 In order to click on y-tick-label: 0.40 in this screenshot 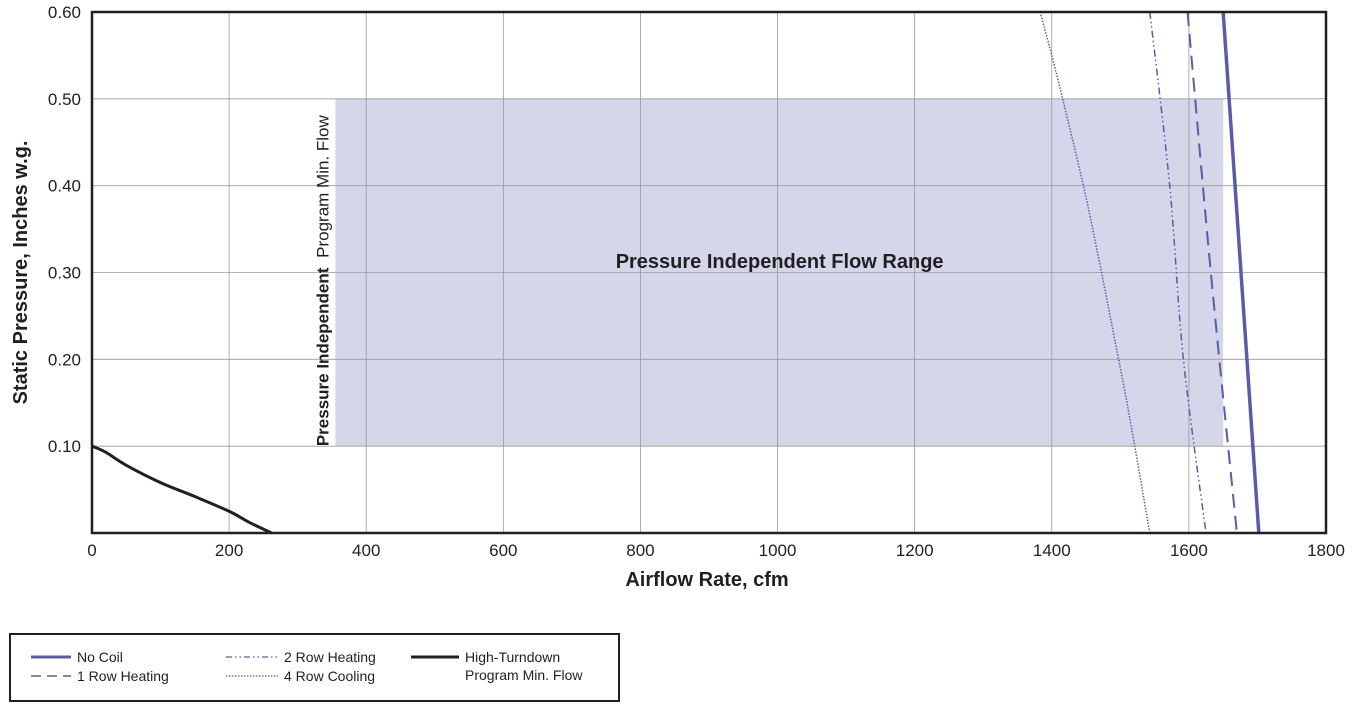, I will do `click(64, 186)`.